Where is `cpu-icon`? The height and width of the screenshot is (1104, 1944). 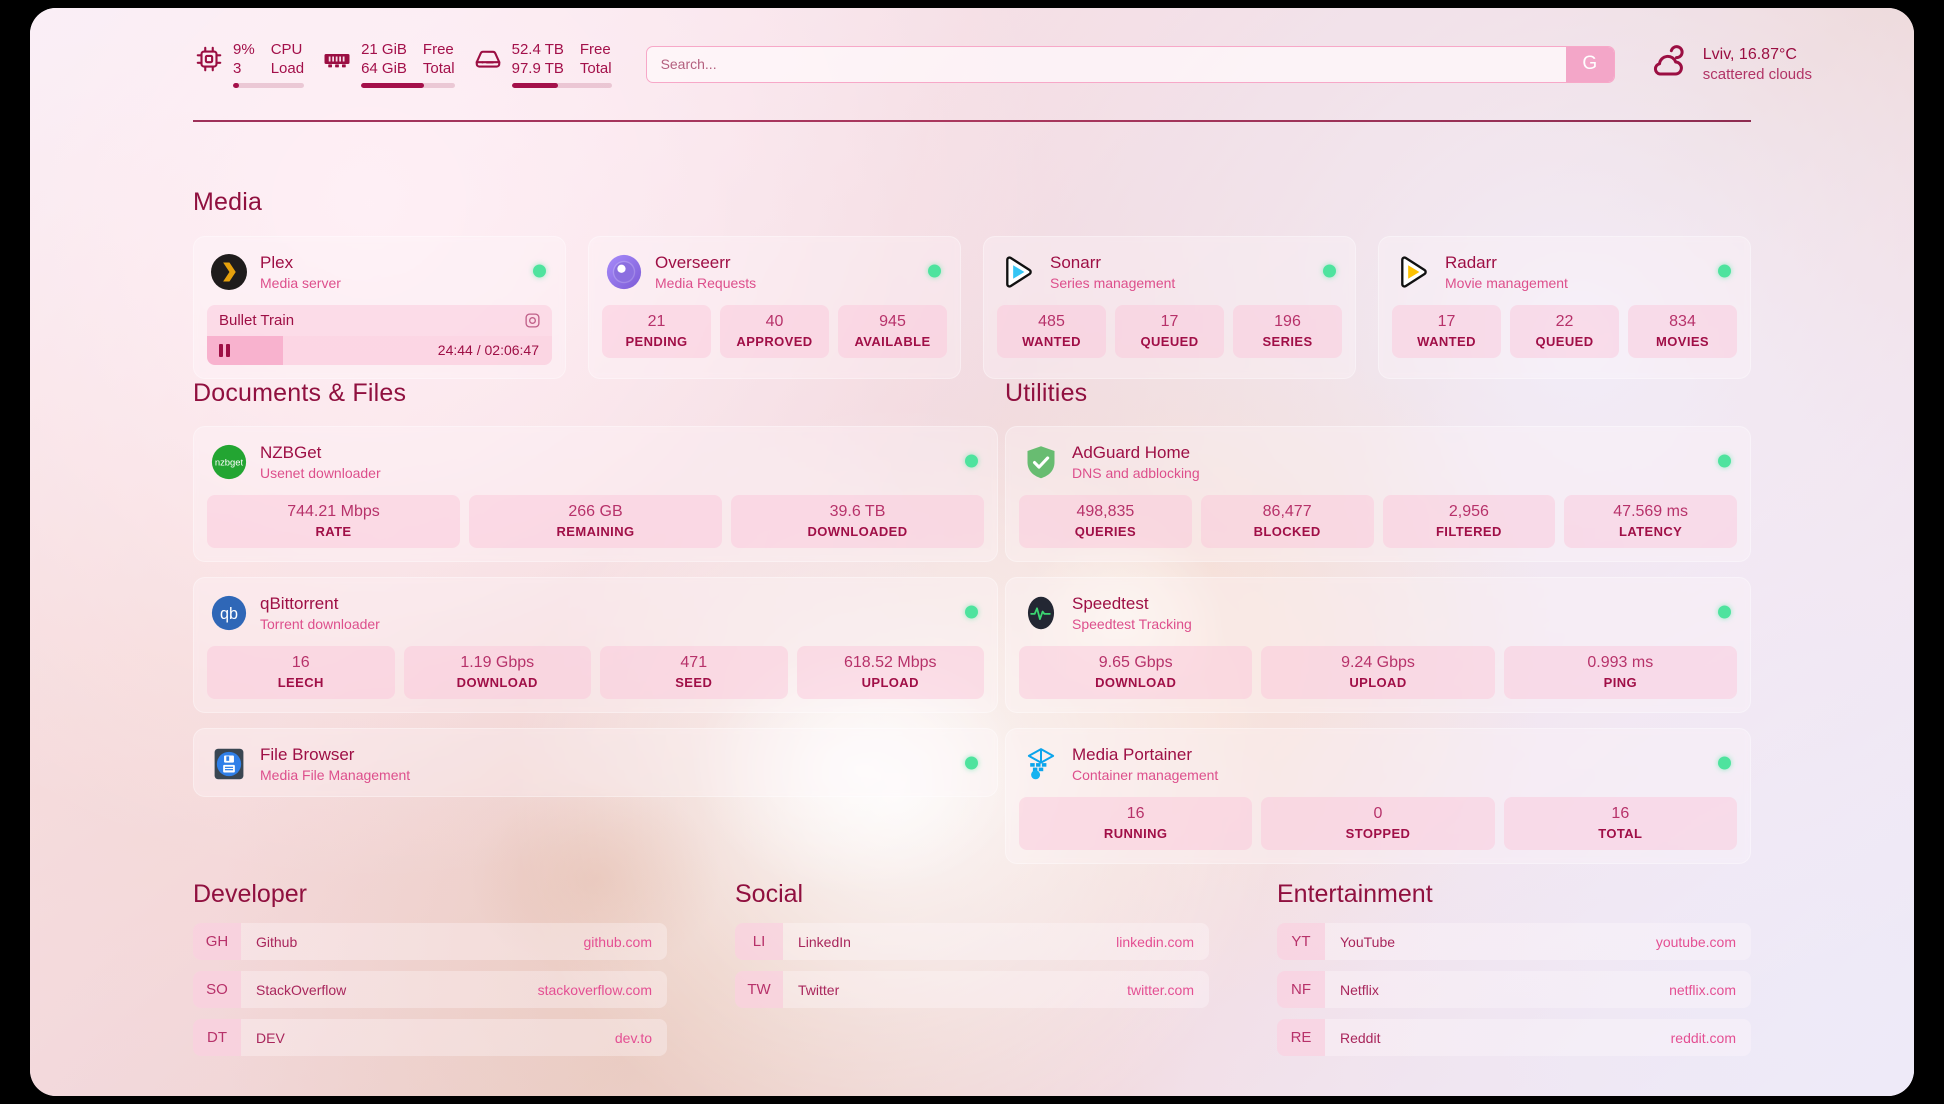
cpu-icon is located at coordinates (209, 59).